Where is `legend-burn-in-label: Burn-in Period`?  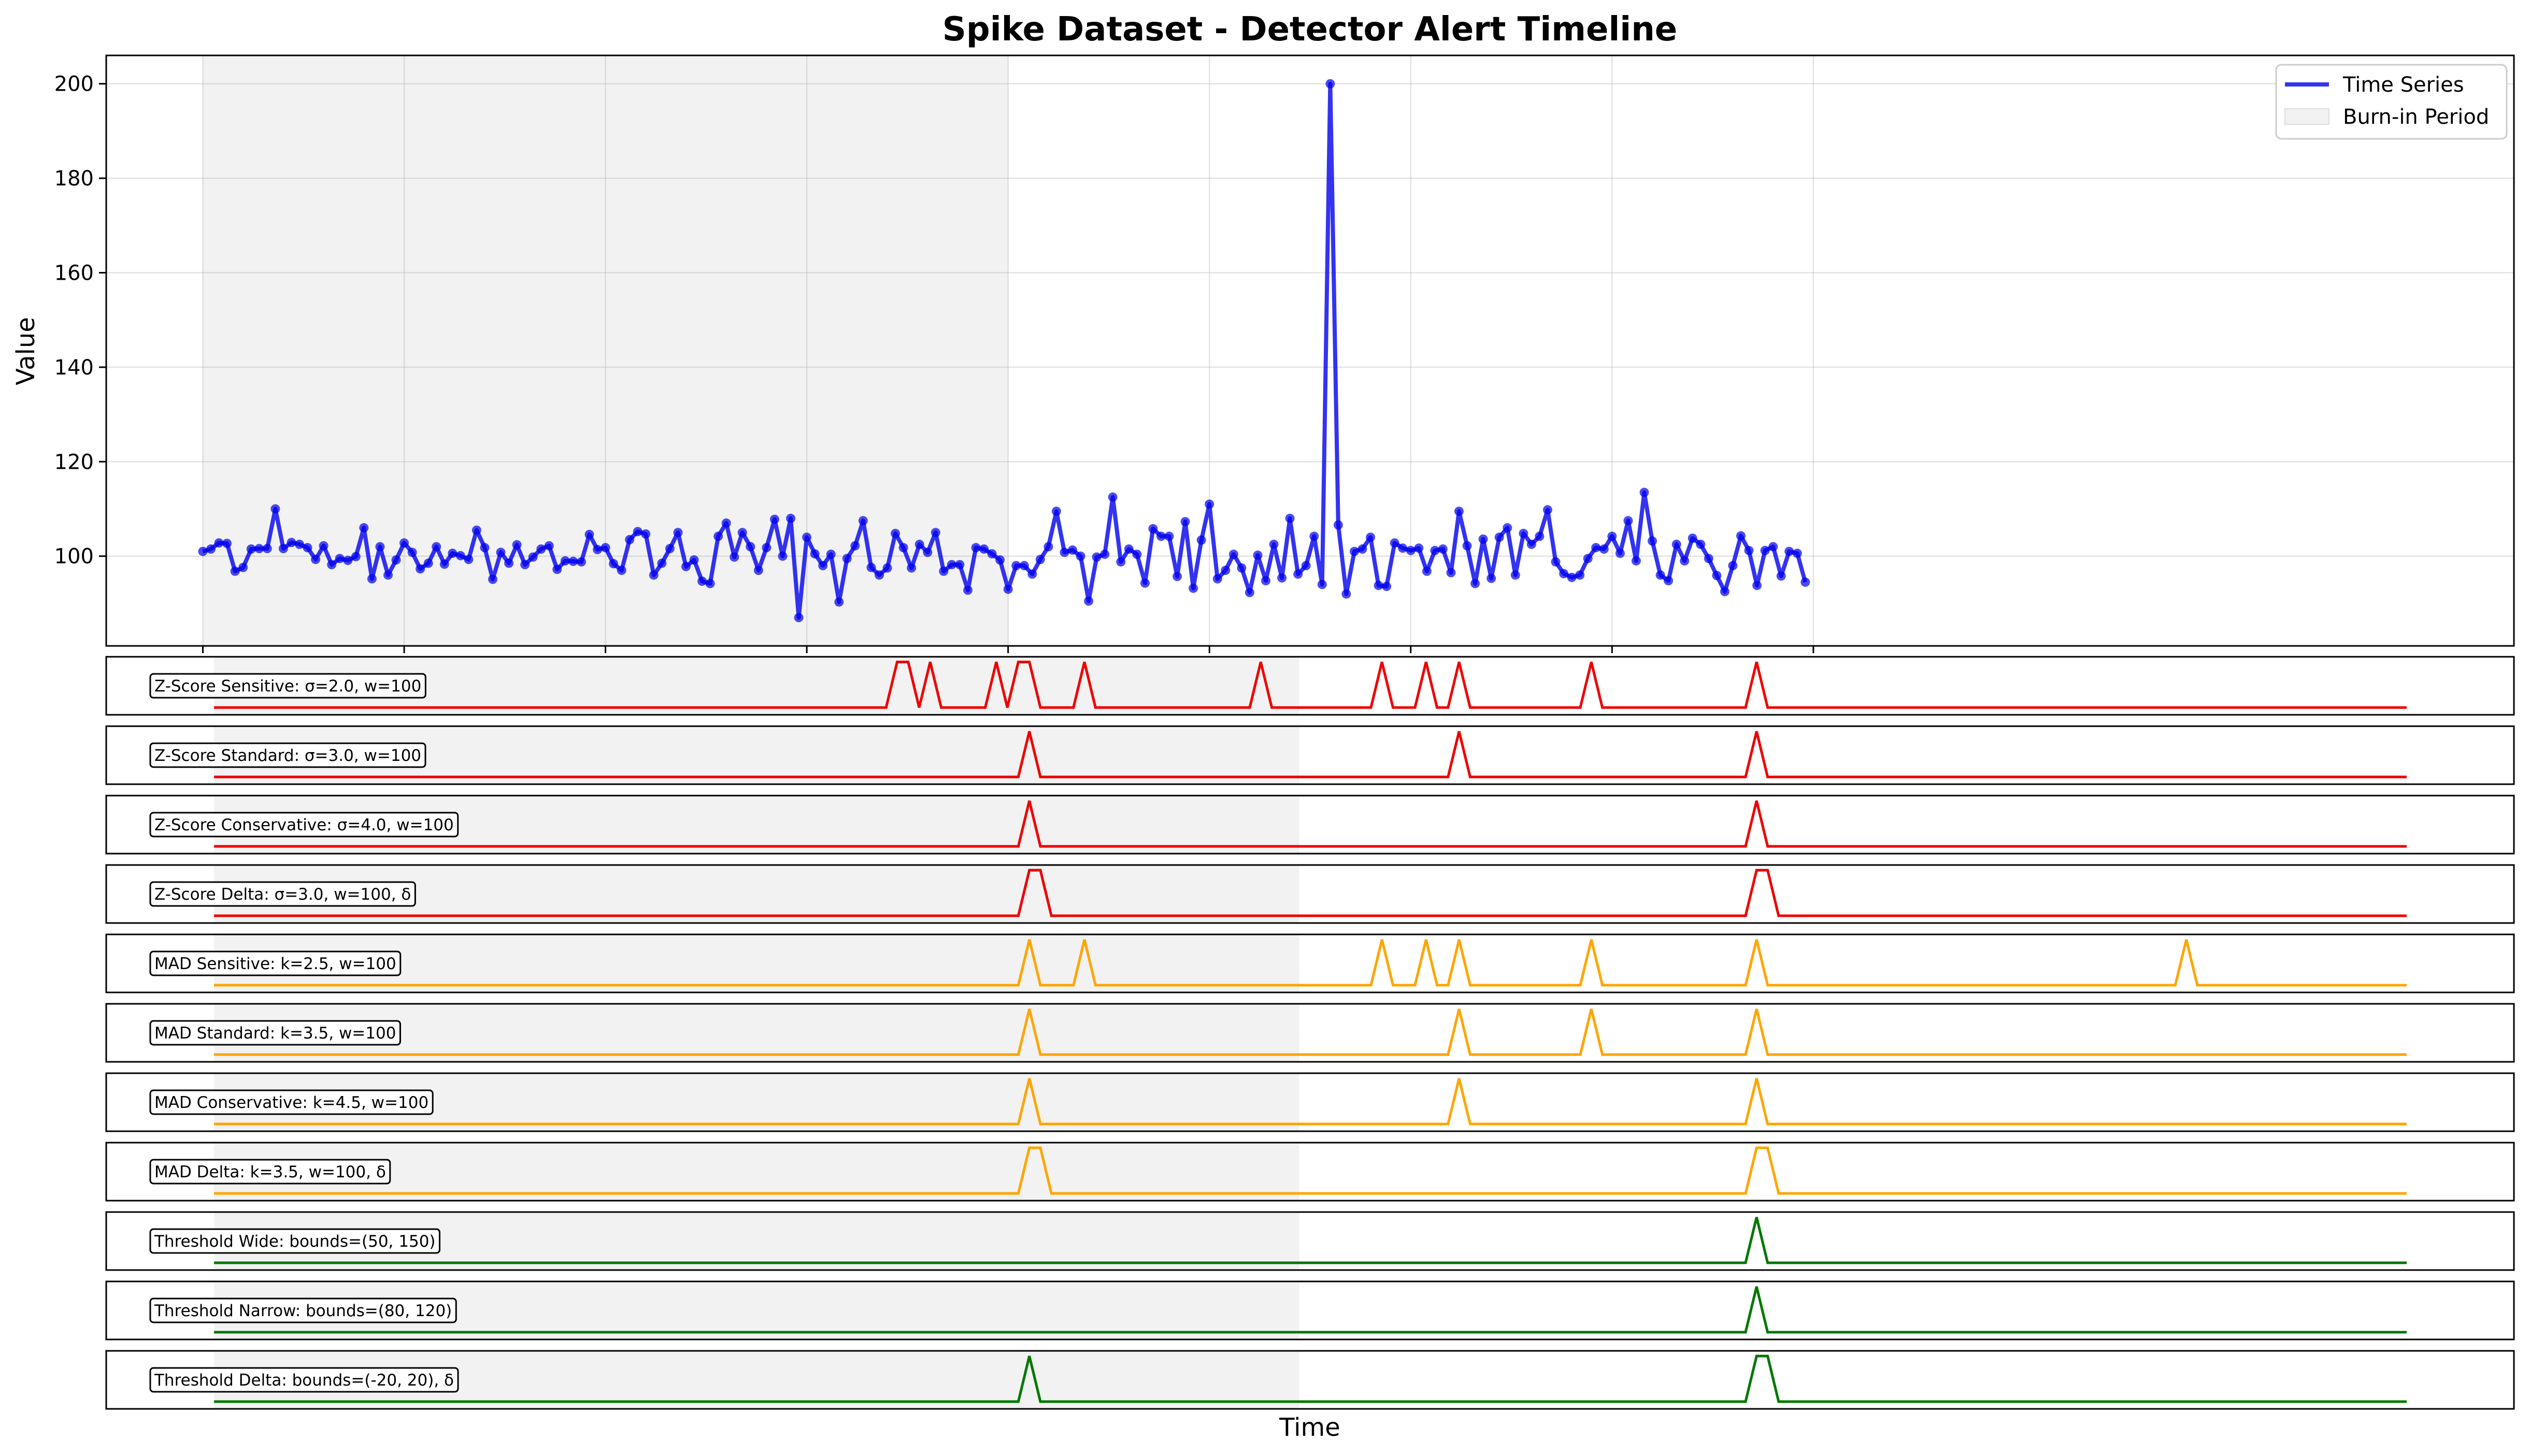 legend-burn-in-label: Burn-in Period is located at coordinates (2416, 117).